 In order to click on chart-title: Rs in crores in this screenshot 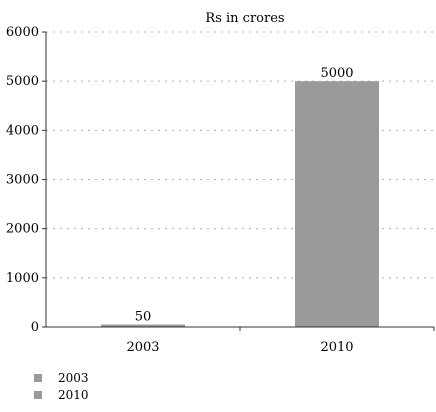, I will do `click(244, 18)`.